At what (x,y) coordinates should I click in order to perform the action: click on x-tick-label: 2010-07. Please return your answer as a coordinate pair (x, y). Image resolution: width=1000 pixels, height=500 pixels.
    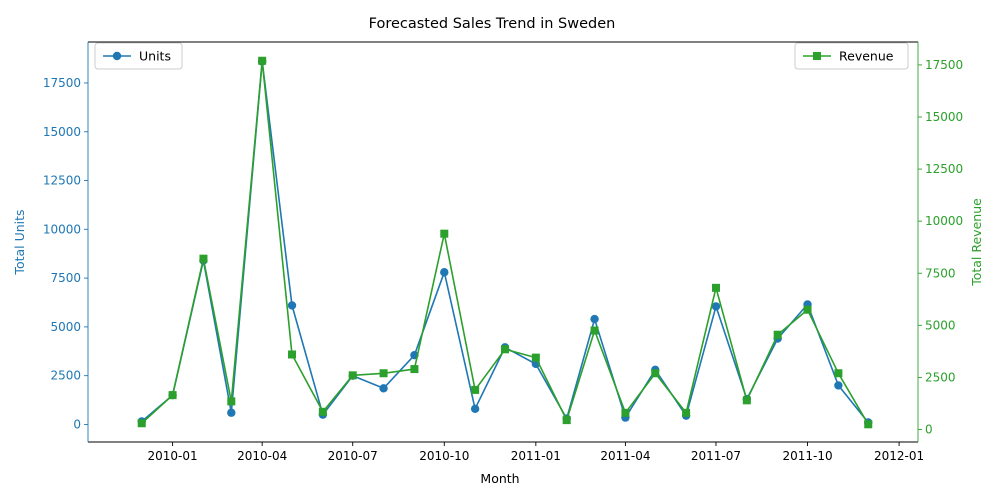
    Looking at the image, I should click on (353, 456).